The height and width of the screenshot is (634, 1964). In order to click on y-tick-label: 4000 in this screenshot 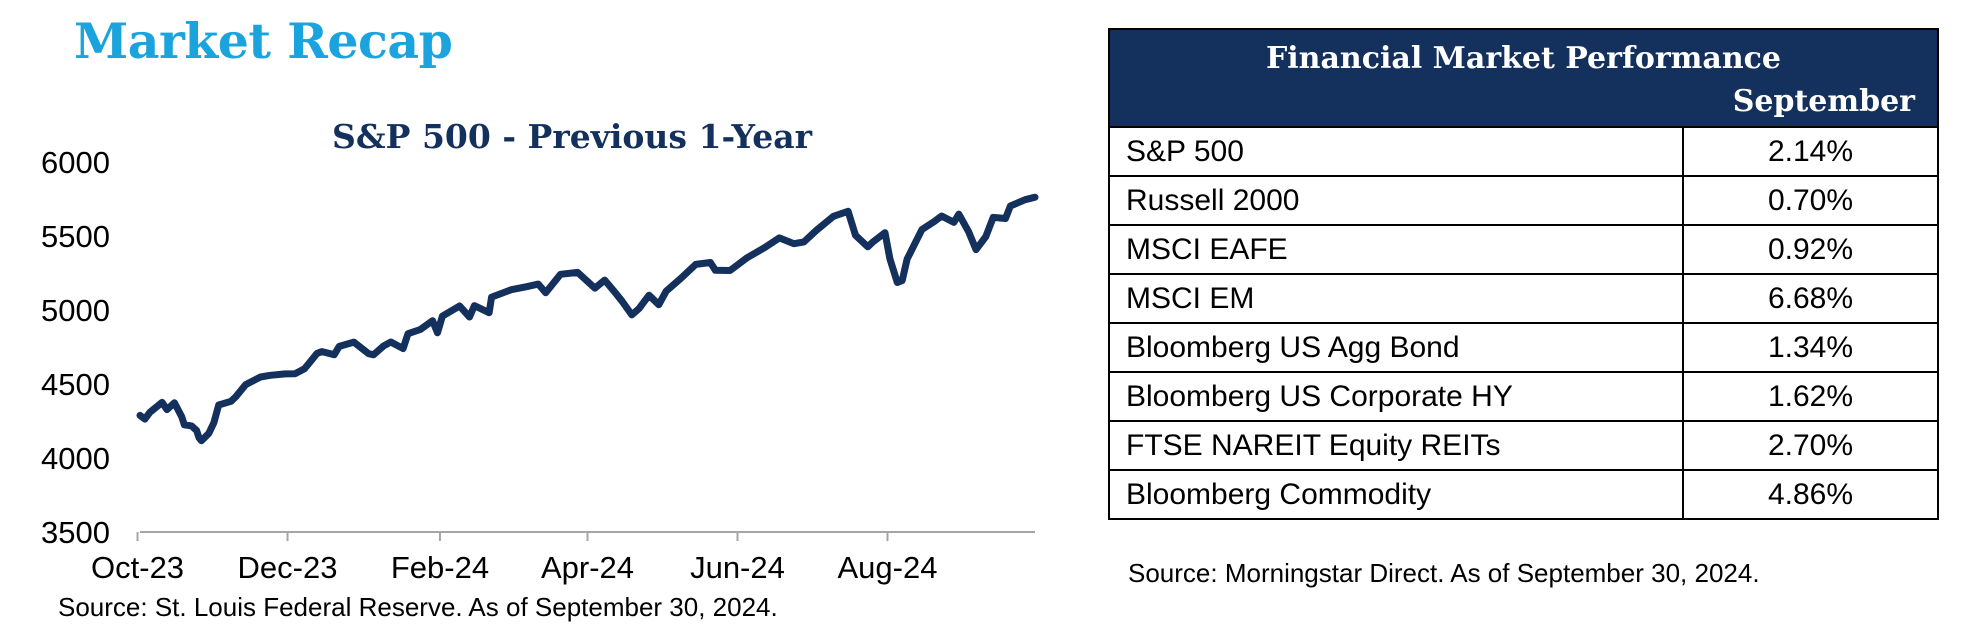, I will do `click(75, 458)`.